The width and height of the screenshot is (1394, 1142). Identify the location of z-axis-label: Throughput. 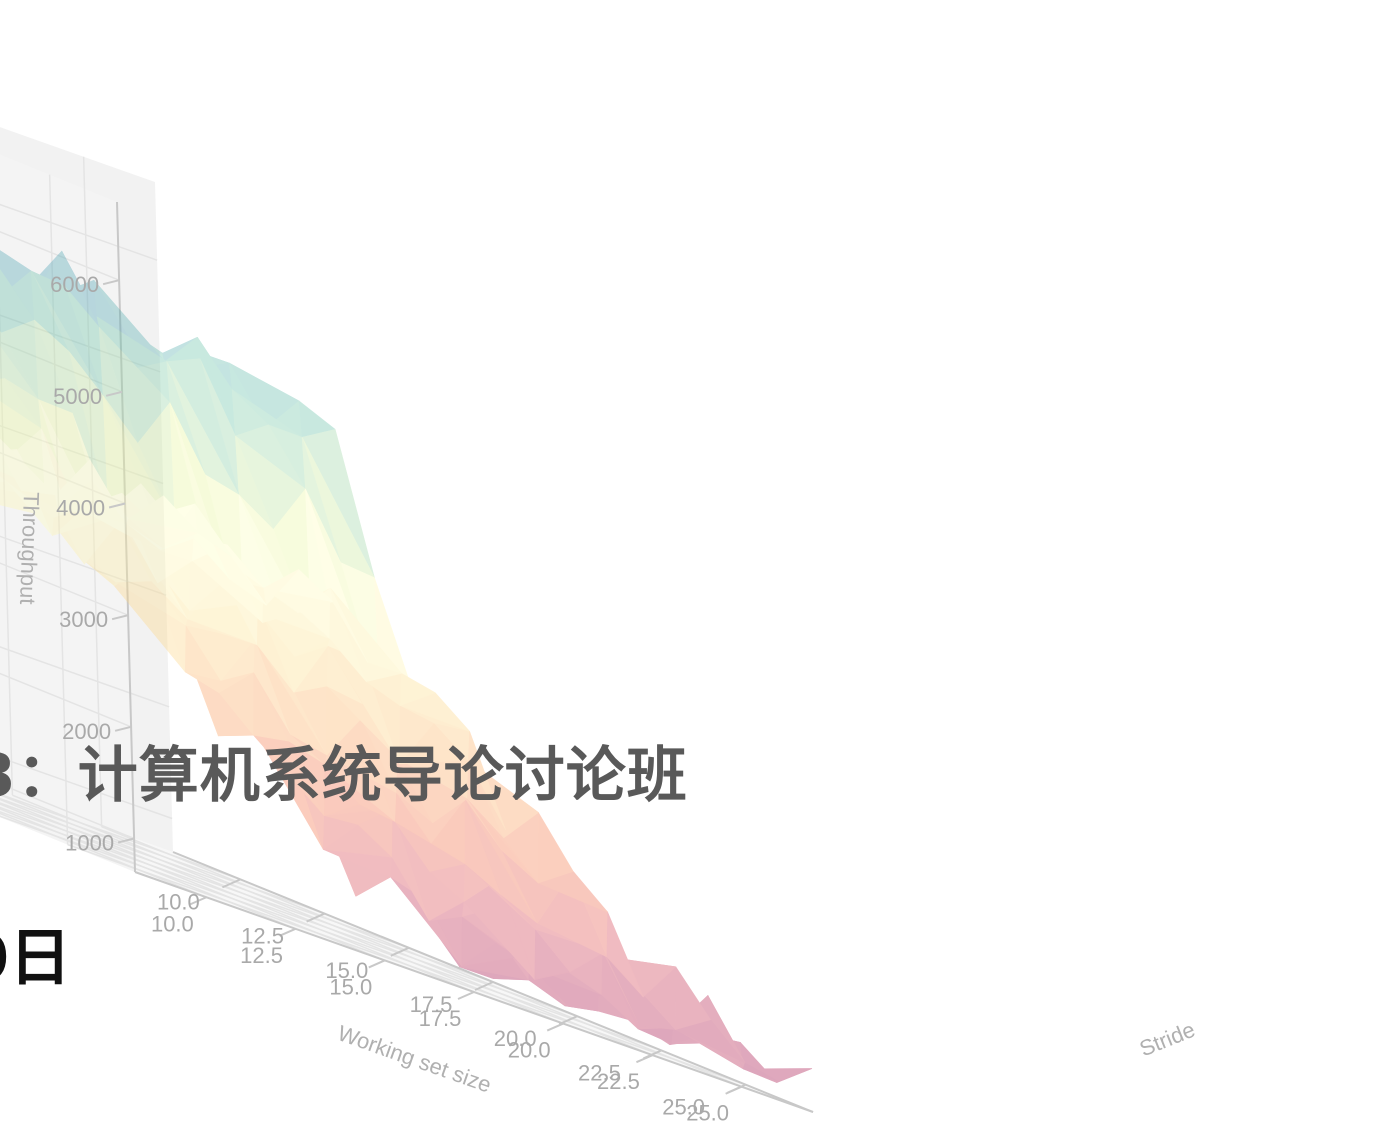
(29, 548).